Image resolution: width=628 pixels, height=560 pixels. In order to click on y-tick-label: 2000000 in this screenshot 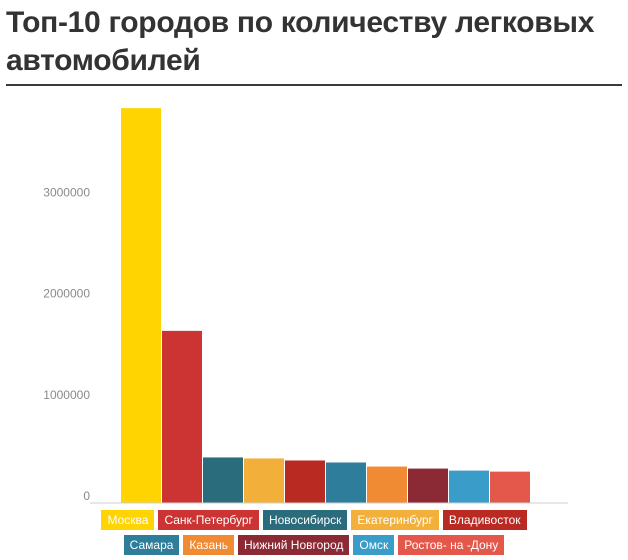, I will do `click(66, 294)`.